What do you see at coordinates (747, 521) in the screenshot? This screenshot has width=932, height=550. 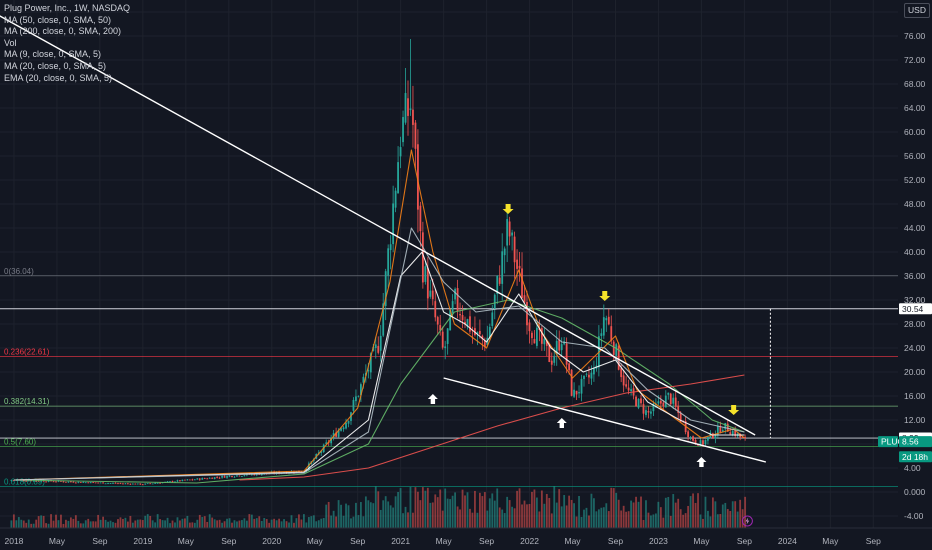 I see `lightning-glyph` at bounding box center [747, 521].